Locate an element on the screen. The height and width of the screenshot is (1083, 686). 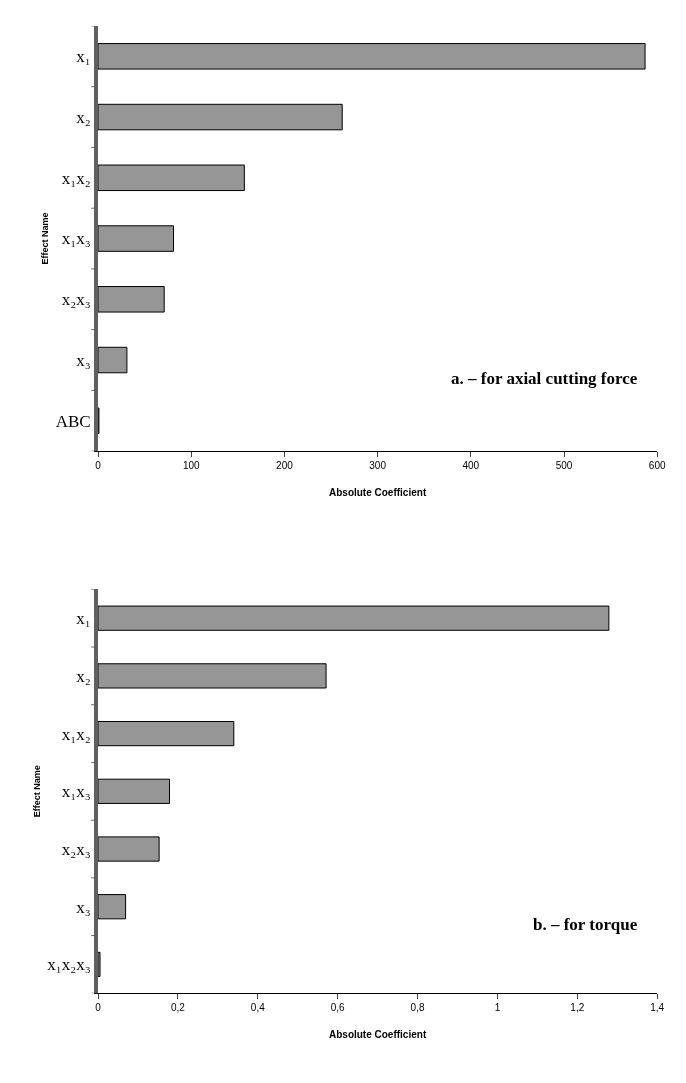
x-tick-label: 600 is located at coordinates (657, 466).